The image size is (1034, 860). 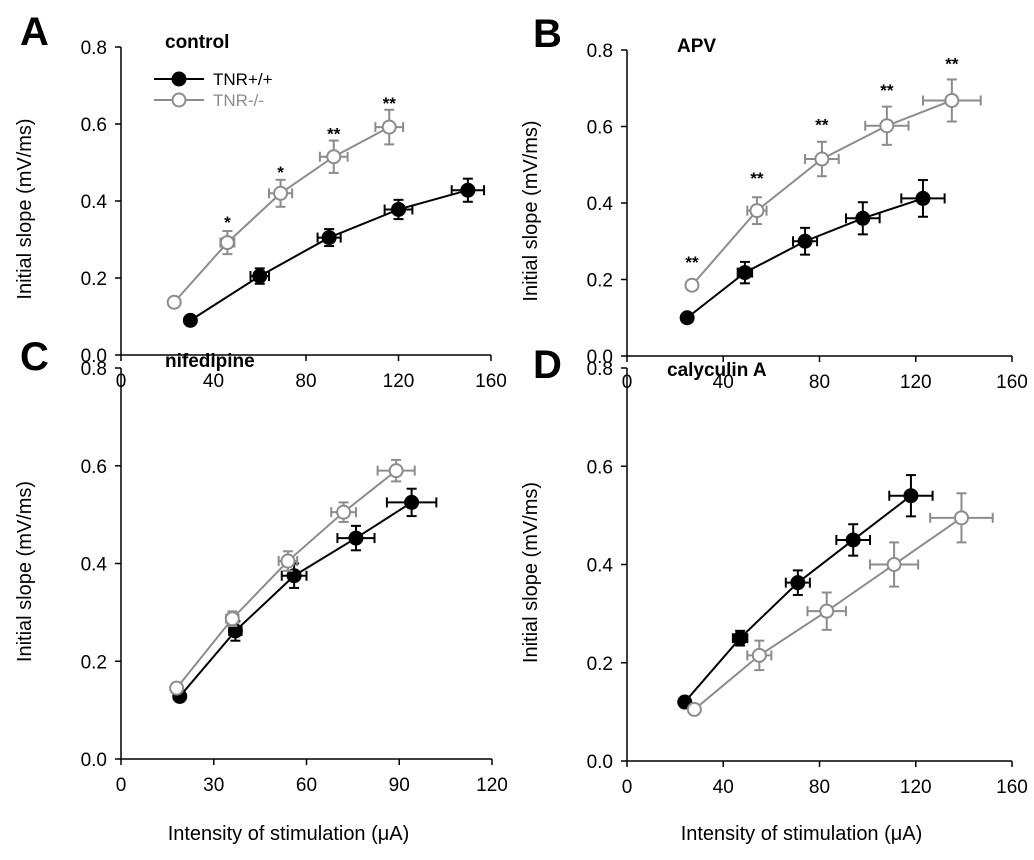 What do you see at coordinates (179, 79) in the screenshot?
I see `legend-marker` at bounding box center [179, 79].